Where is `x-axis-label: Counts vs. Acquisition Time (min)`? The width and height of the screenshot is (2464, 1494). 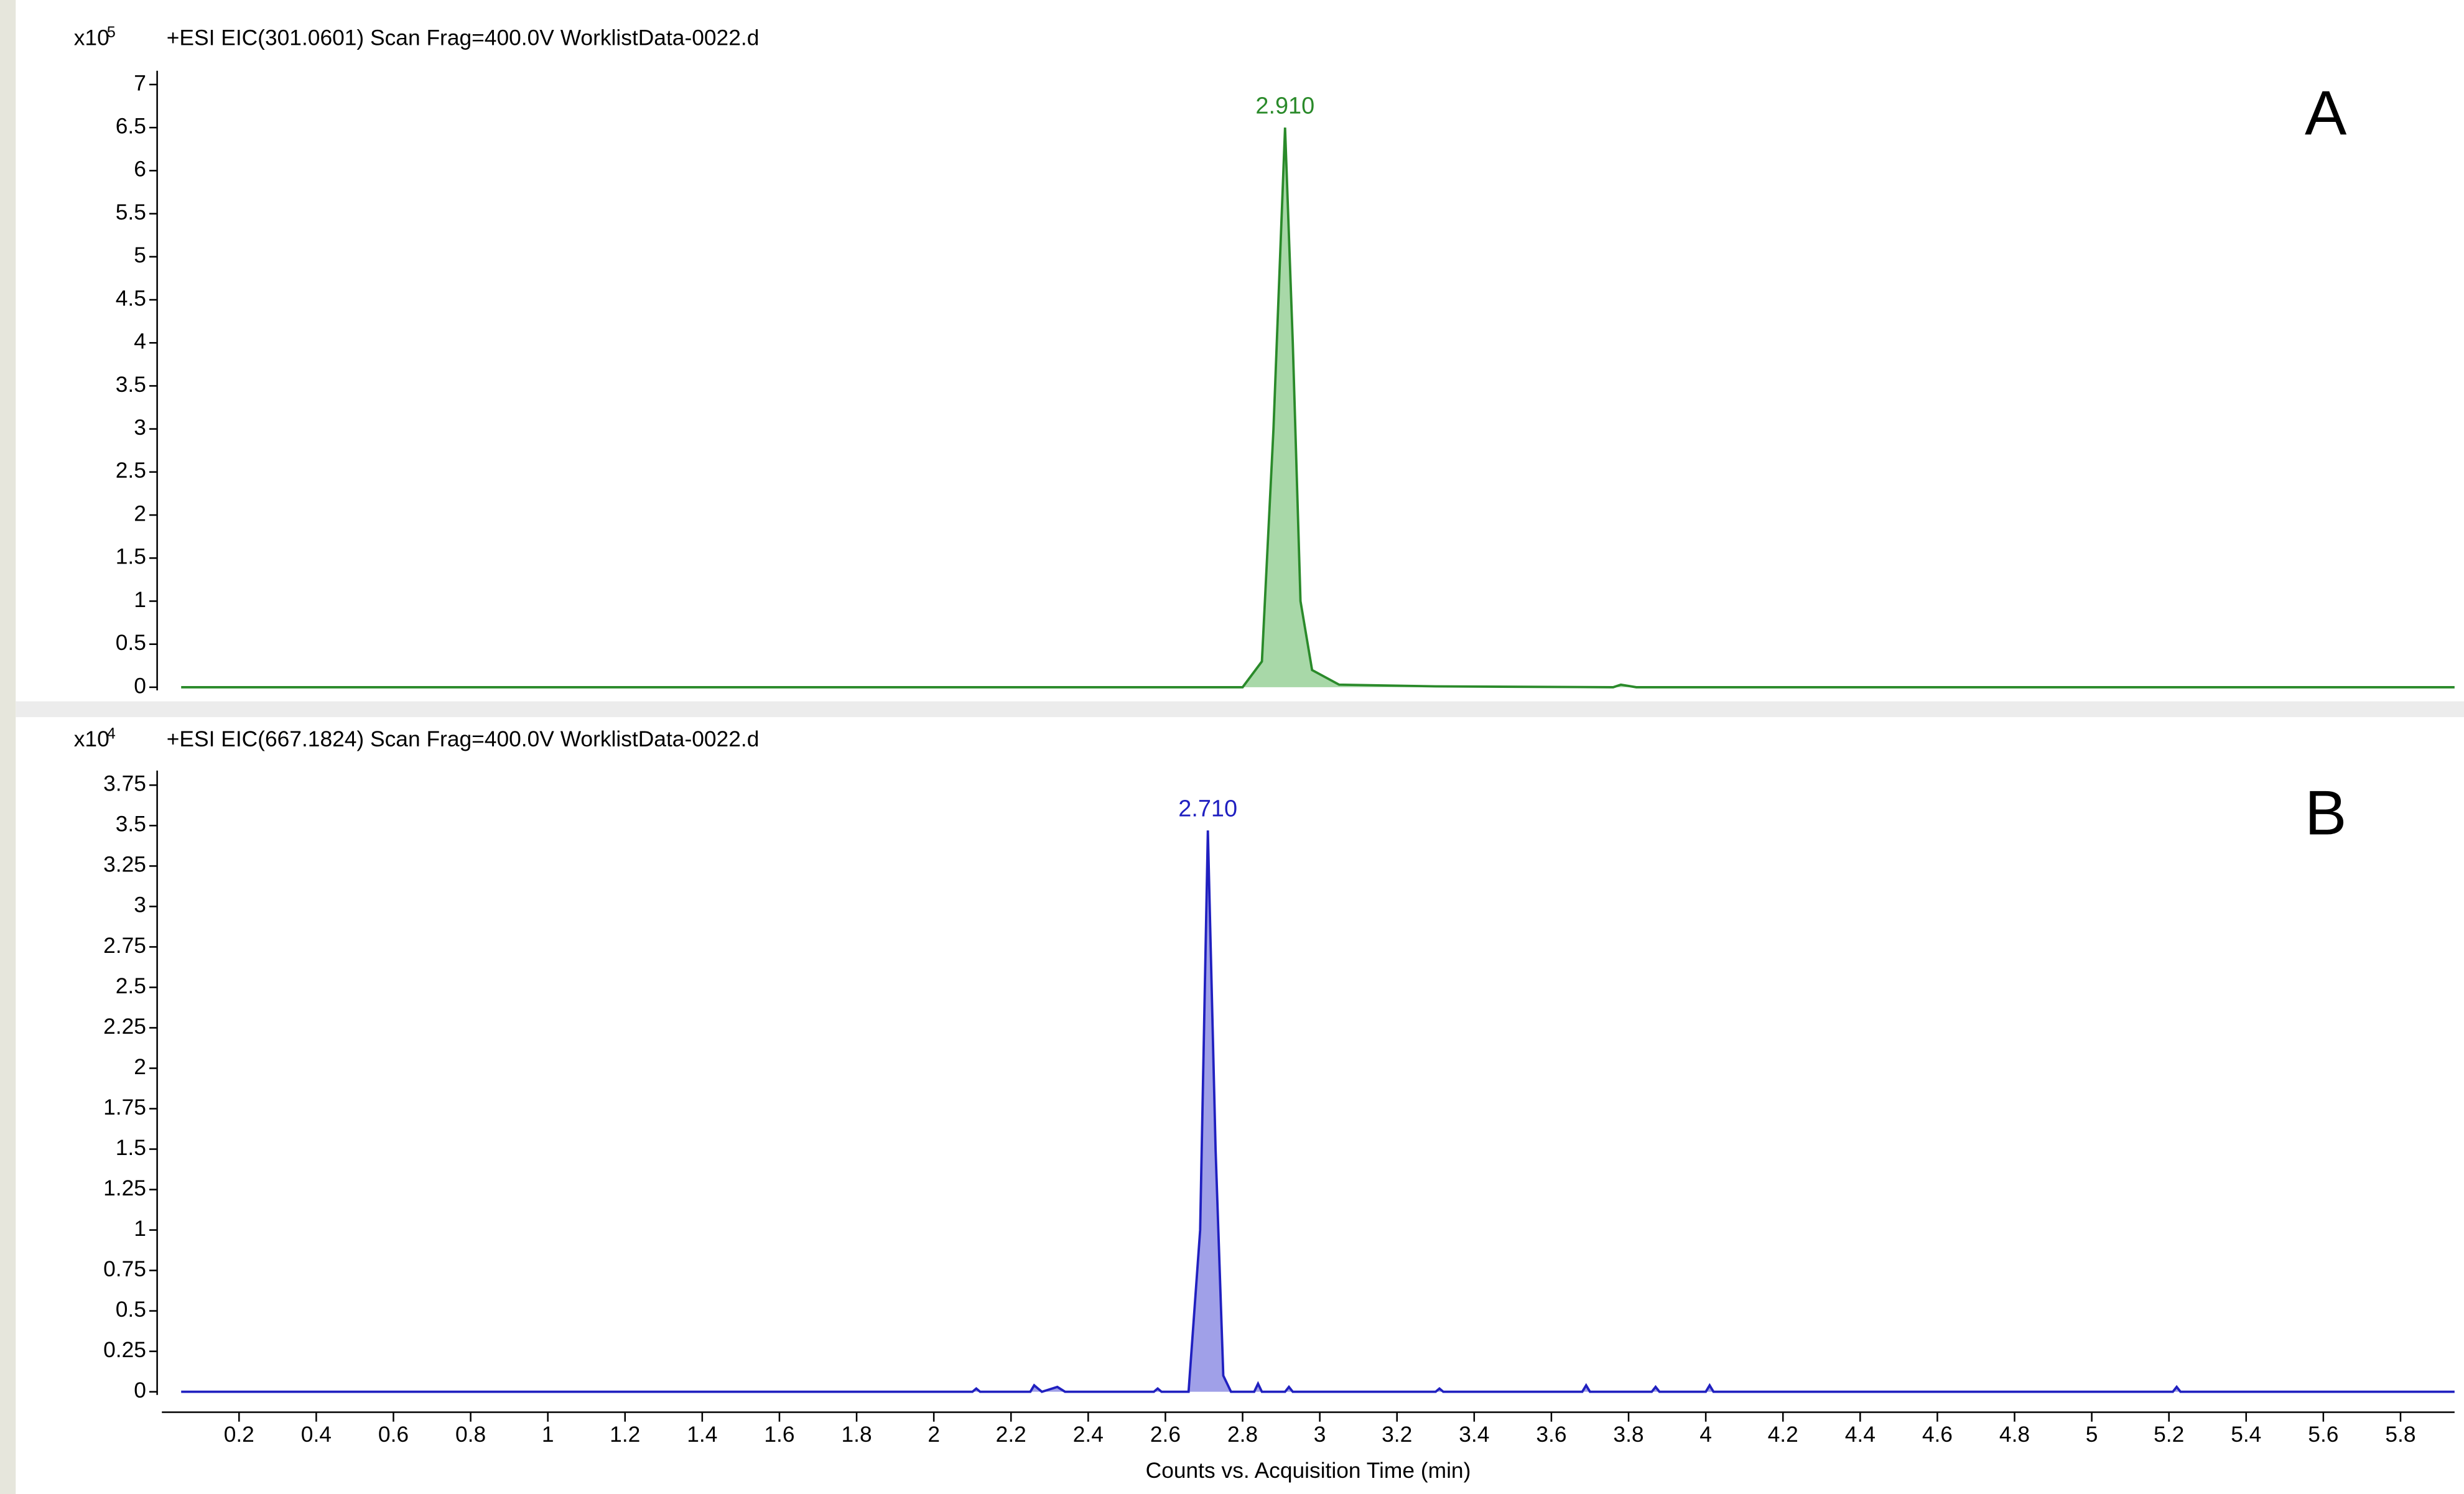 x-axis-label: Counts vs. Acquisition Time (min) is located at coordinates (1308, 1471).